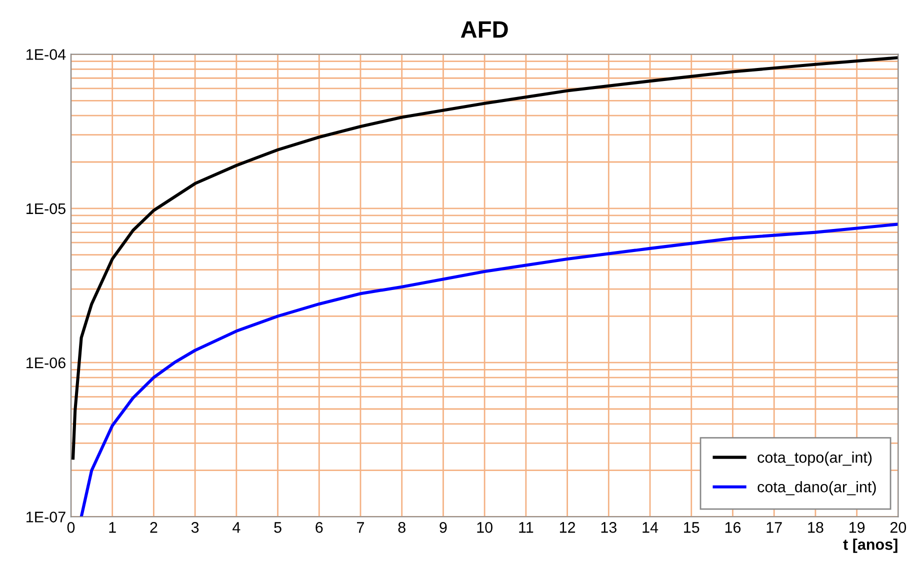  Describe the element at coordinates (402, 527) in the screenshot. I see `x-tick-label: 8` at that location.